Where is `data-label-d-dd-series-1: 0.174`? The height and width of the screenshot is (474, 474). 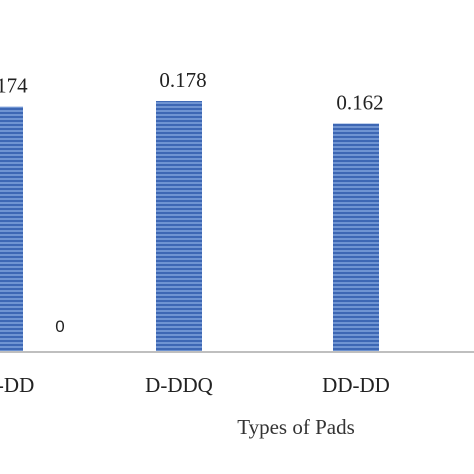 data-label-d-dd-series-1: 0.174 is located at coordinates (14, 86).